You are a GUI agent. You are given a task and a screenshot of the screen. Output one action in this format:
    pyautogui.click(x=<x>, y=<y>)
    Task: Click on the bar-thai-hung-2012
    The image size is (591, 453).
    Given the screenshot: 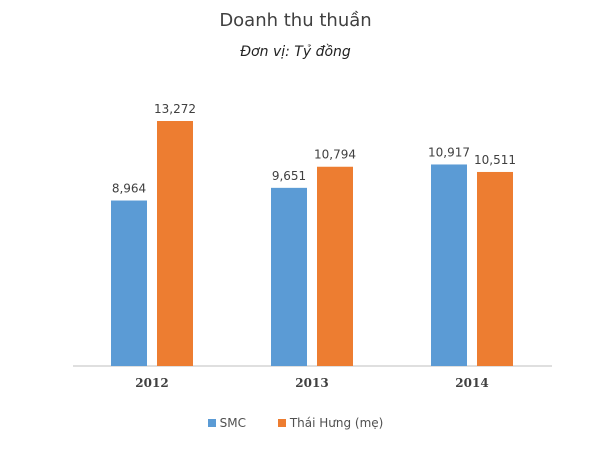 What is the action you would take?
    pyautogui.click(x=175, y=243)
    